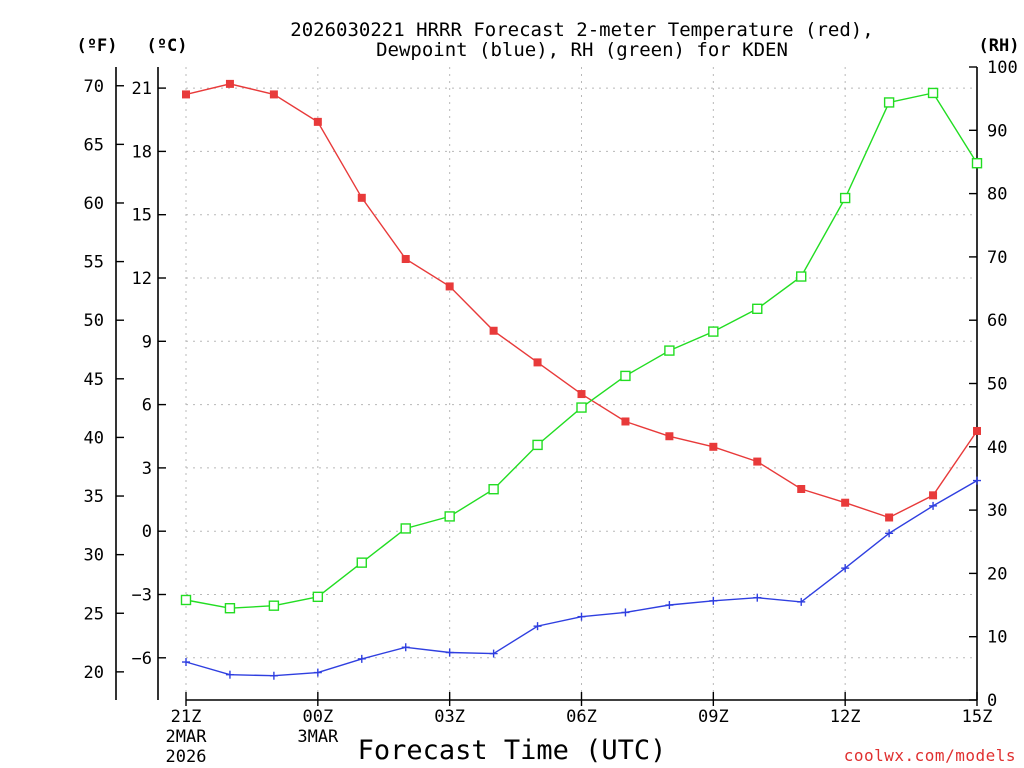 This screenshot has height=768, width=1024. Describe the element at coordinates (997, 195) in the screenshot. I see `rh-tick-label: 80` at that location.